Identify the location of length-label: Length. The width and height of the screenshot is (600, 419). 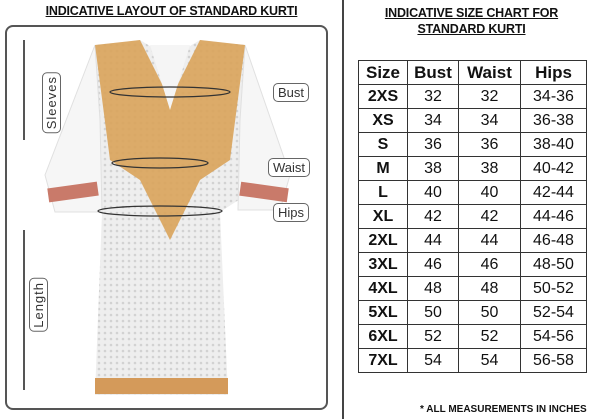
(38, 305).